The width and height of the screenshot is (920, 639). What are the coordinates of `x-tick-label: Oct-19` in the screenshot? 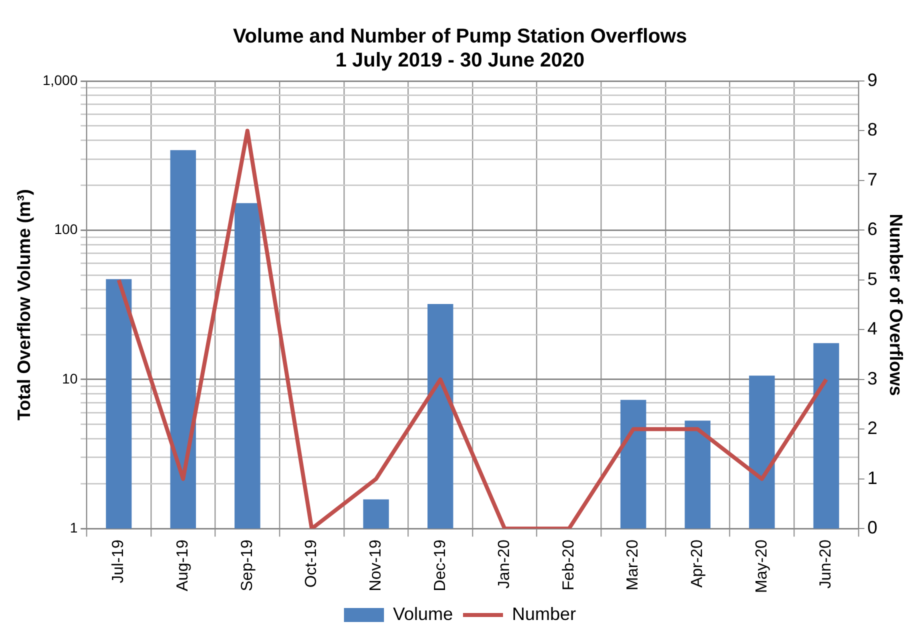 It's located at (311, 564).